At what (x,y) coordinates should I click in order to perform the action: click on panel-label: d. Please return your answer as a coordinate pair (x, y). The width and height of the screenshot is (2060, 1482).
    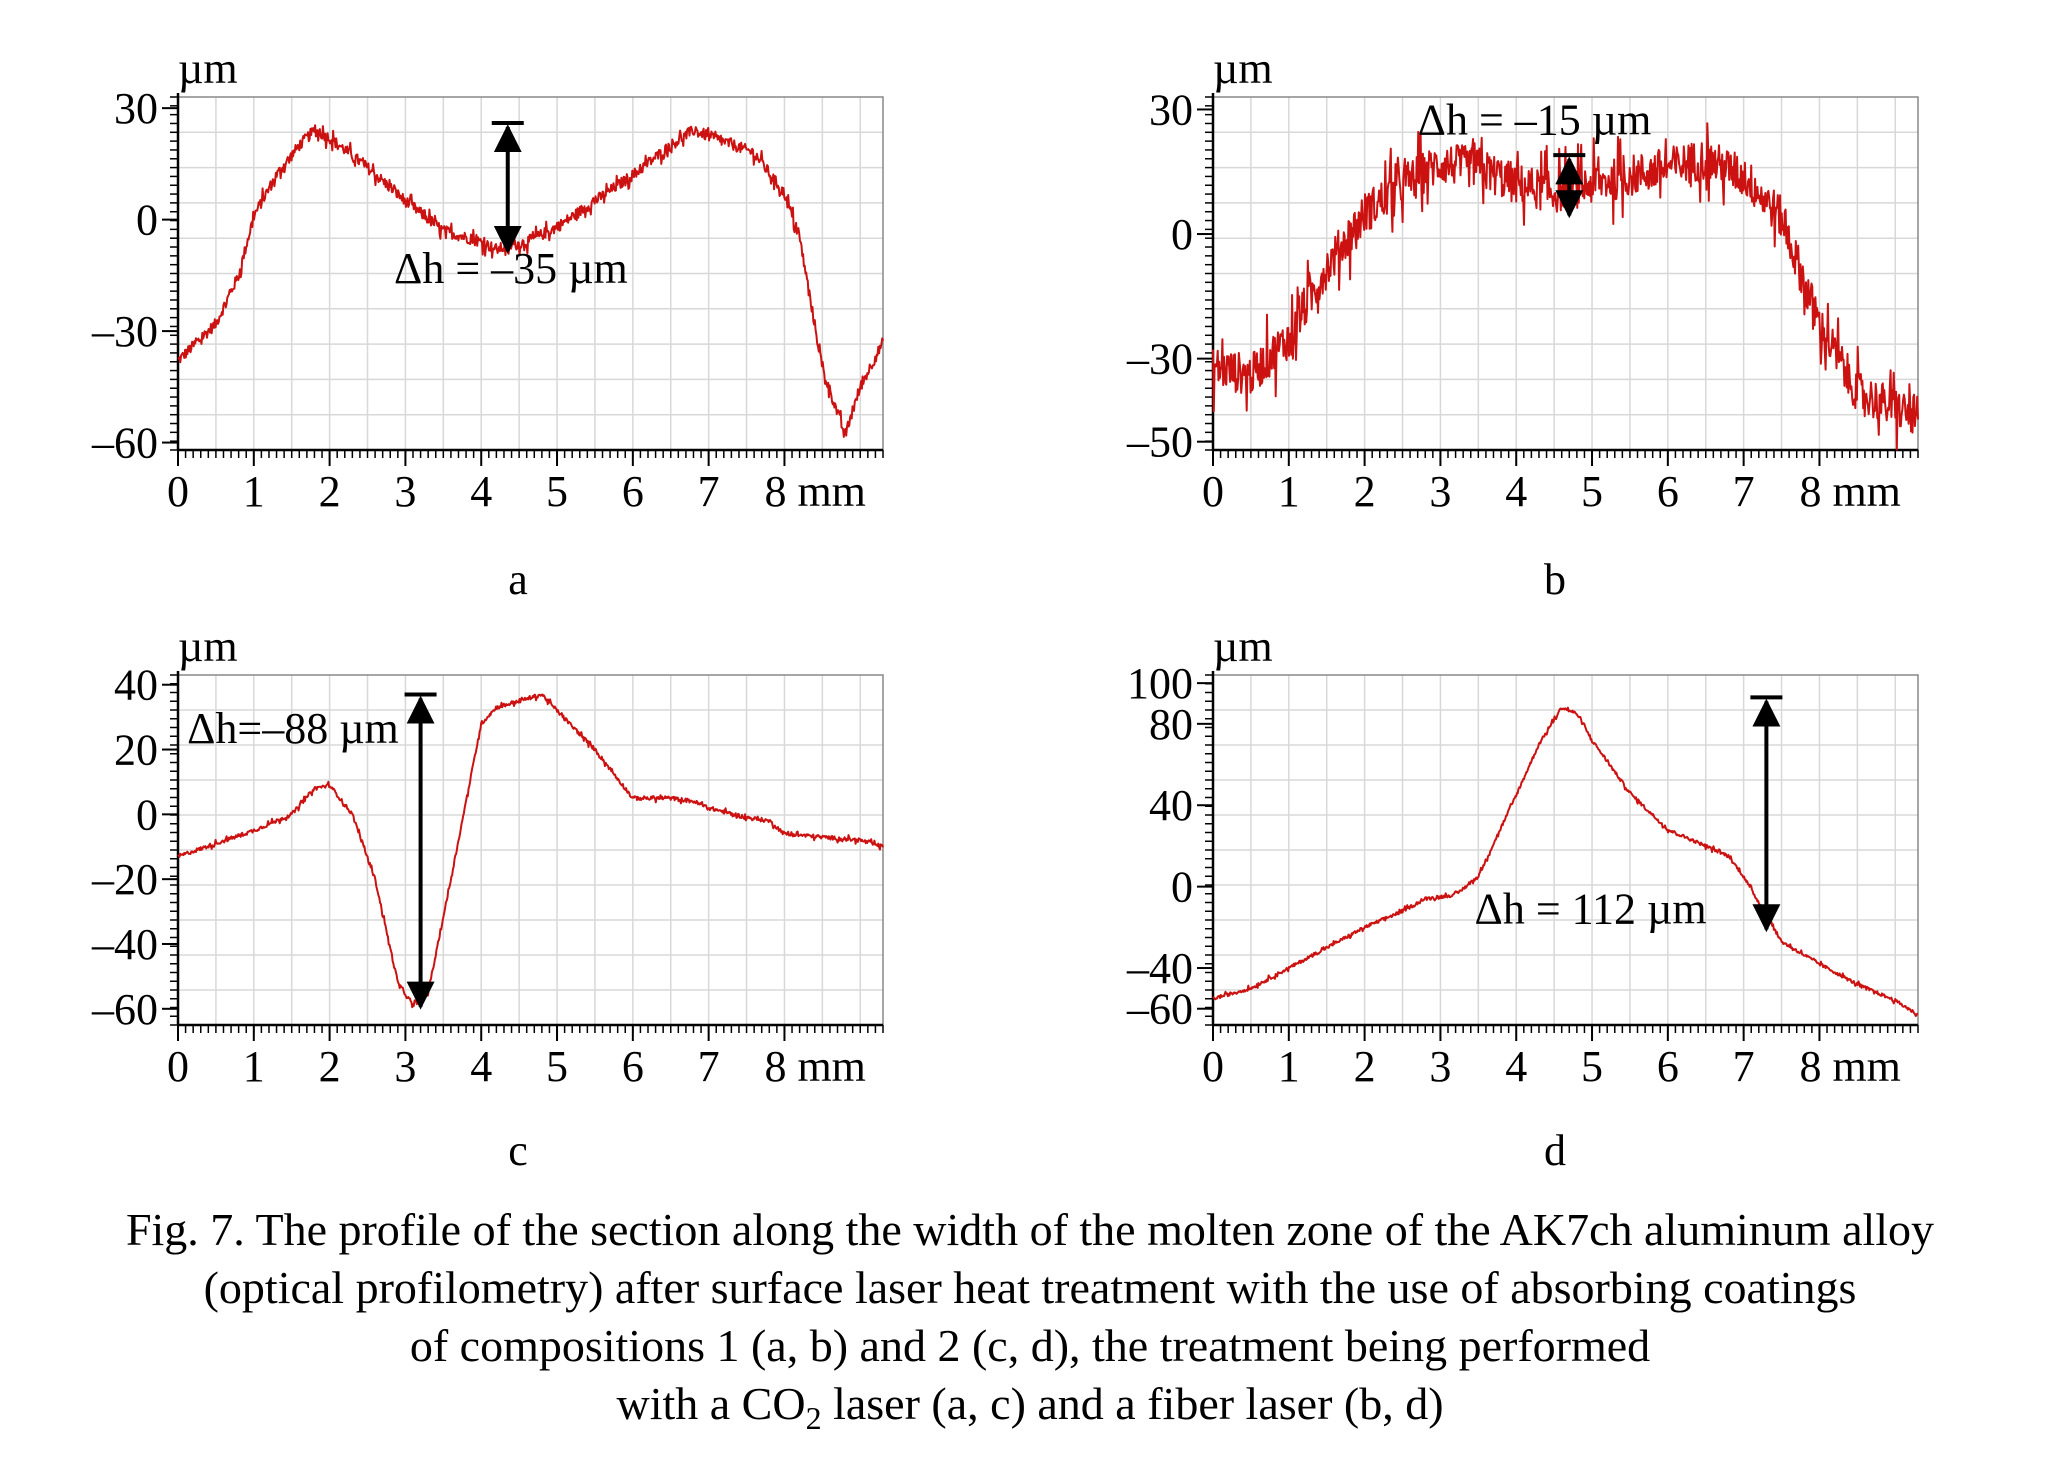
    Looking at the image, I should click on (1555, 1150).